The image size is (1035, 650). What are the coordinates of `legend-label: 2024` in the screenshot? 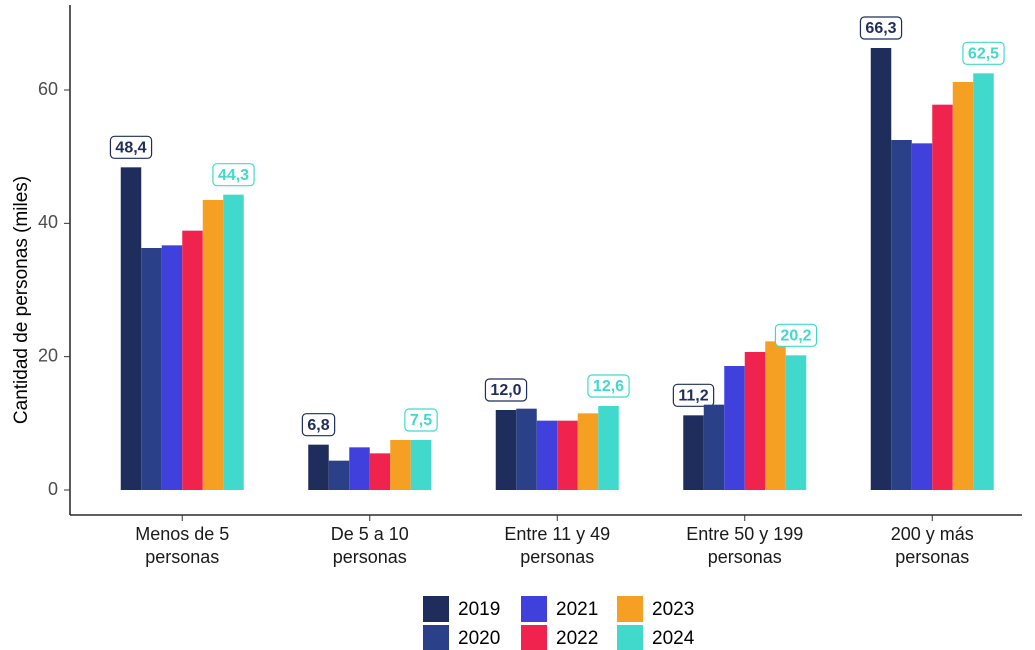 It's located at (673, 638).